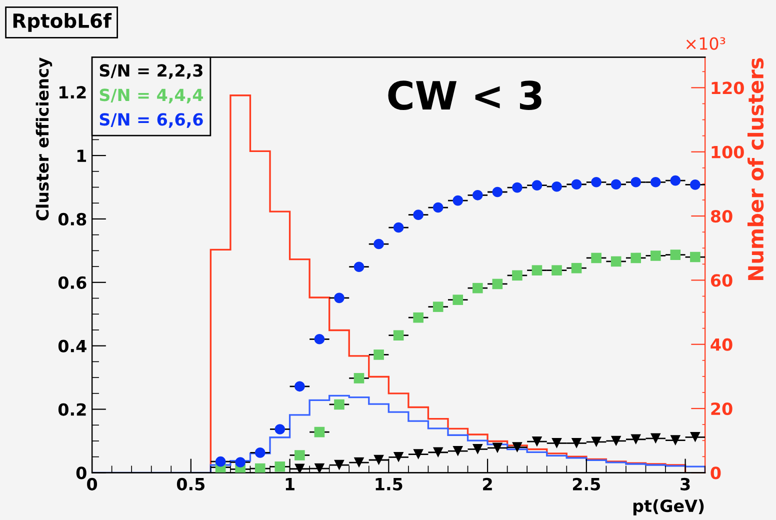 This screenshot has width=776, height=520. What do you see at coordinates (706, 43) in the screenshot?
I see `text: ×10³` at bounding box center [706, 43].